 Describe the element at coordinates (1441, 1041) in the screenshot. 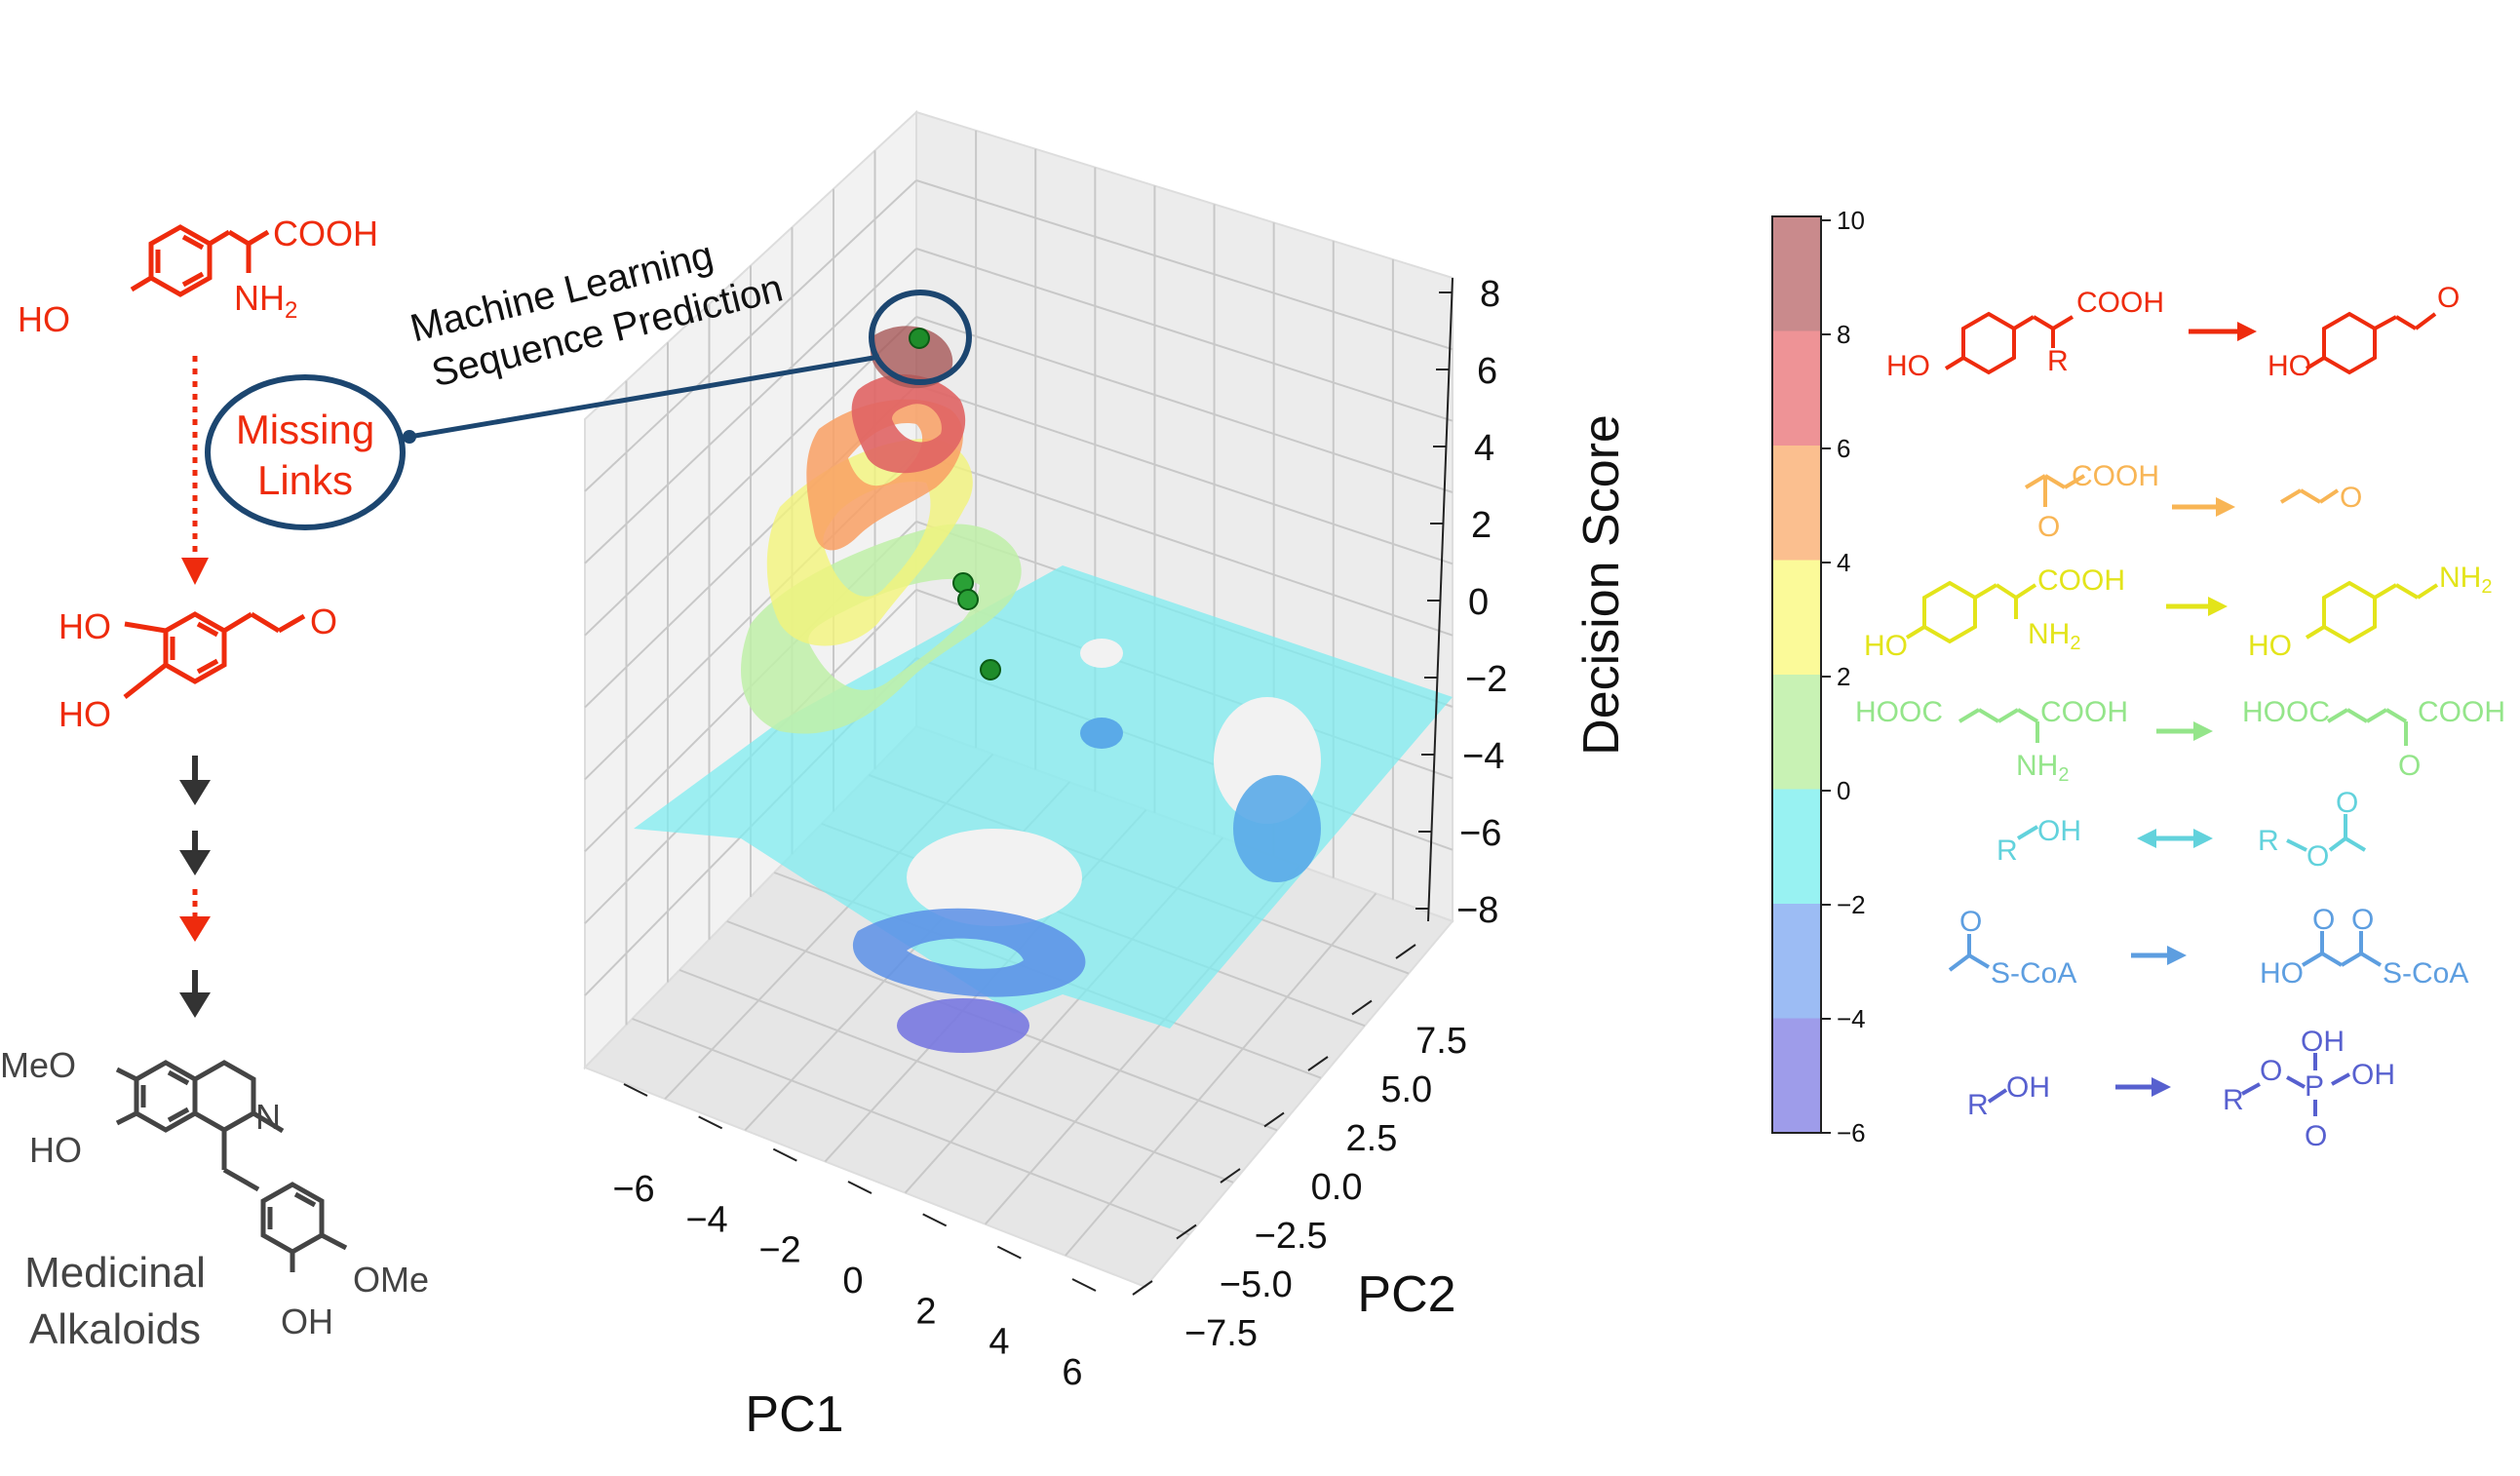

I see `y-tick-label: 7.5` at that location.